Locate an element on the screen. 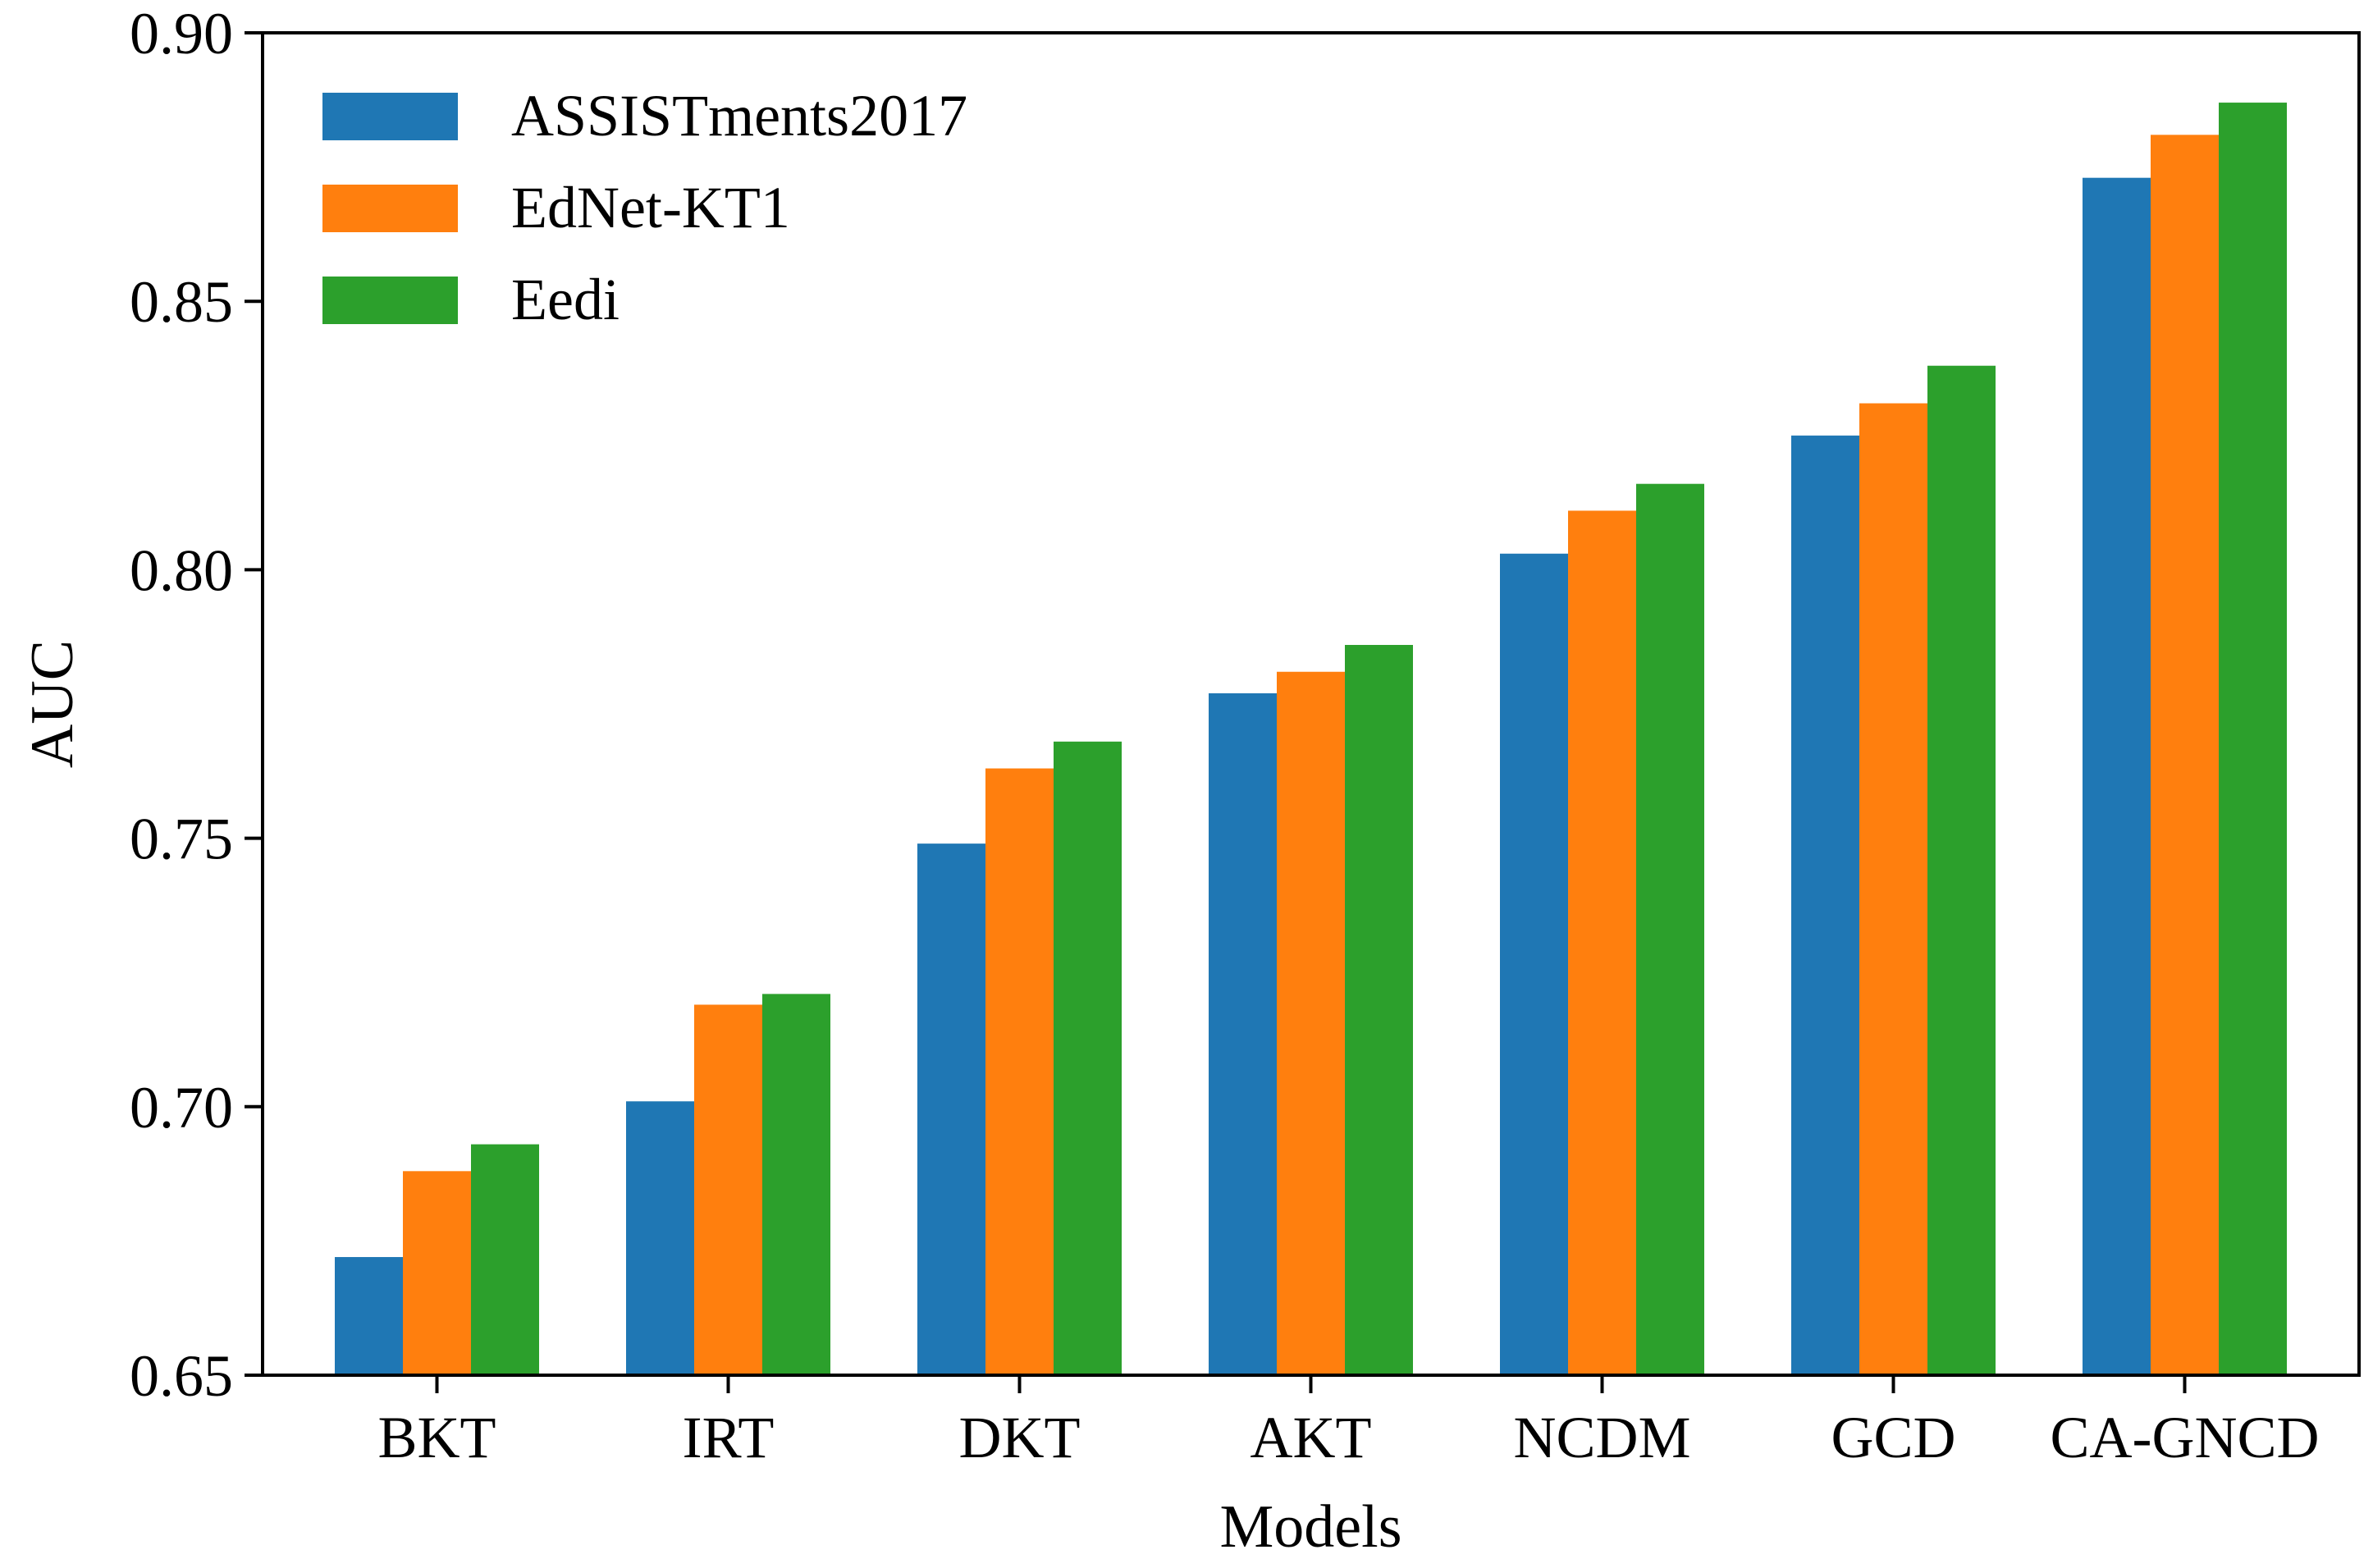 The height and width of the screenshot is (1568, 2373). bar-ncdm-assistments2017 is located at coordinates (1534, 964).